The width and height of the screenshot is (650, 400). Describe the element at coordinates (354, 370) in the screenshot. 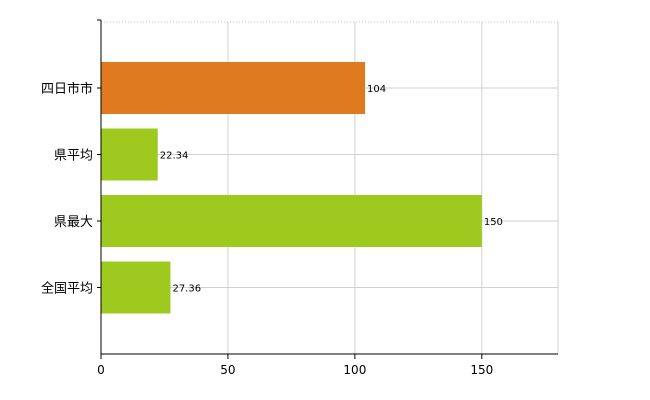

I see `x-tick-label-3: 100` at that location.